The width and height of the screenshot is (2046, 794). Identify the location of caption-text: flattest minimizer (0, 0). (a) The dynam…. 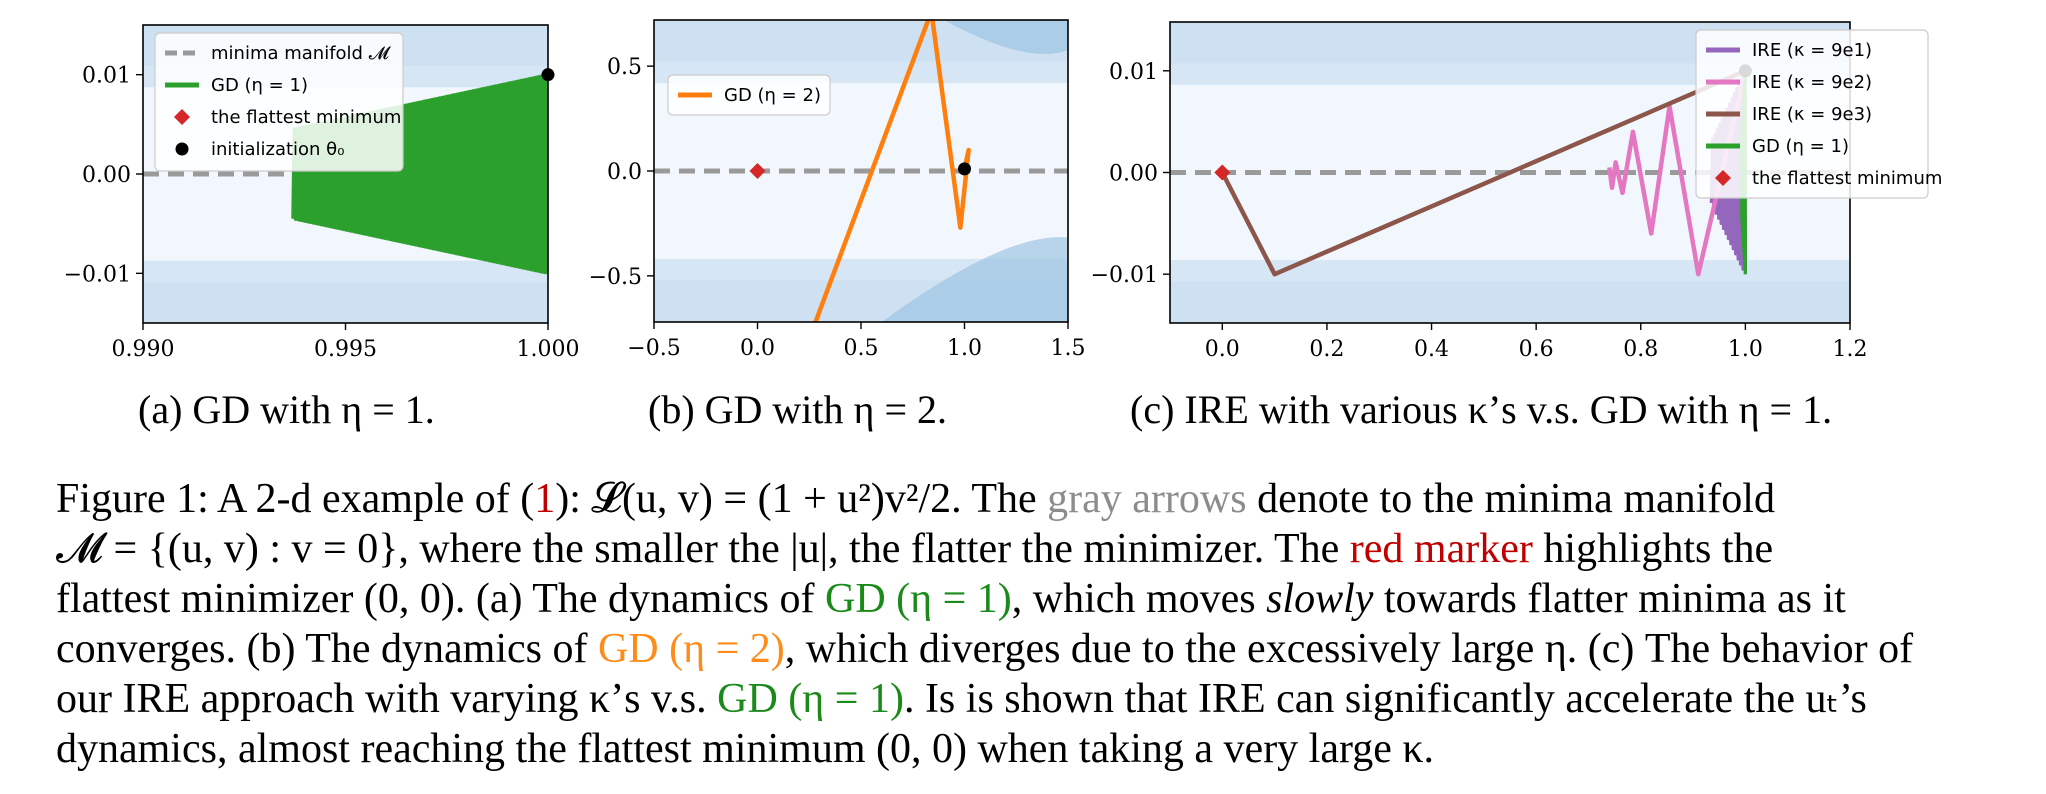
(440, 599).